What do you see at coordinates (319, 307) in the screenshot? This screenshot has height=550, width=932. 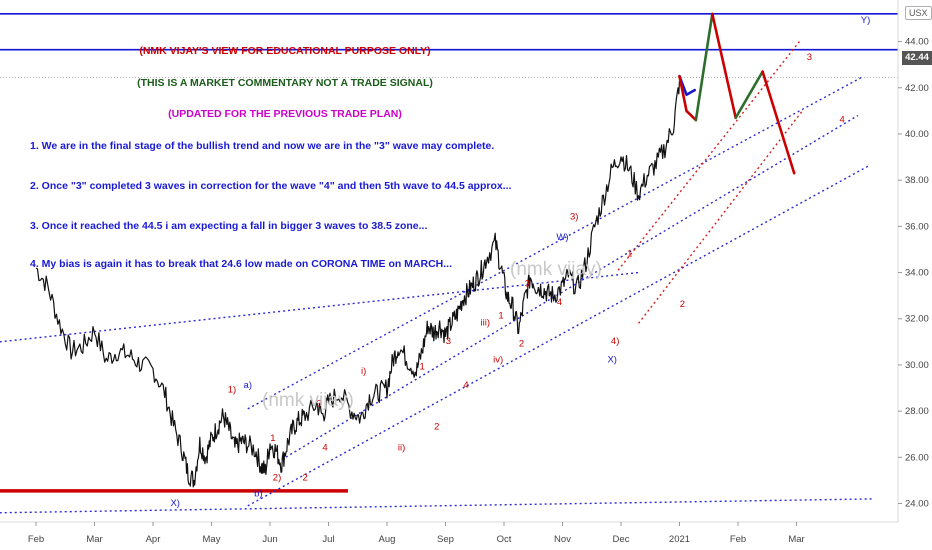 I see `trendline-long` at bounding box center [319, 307].